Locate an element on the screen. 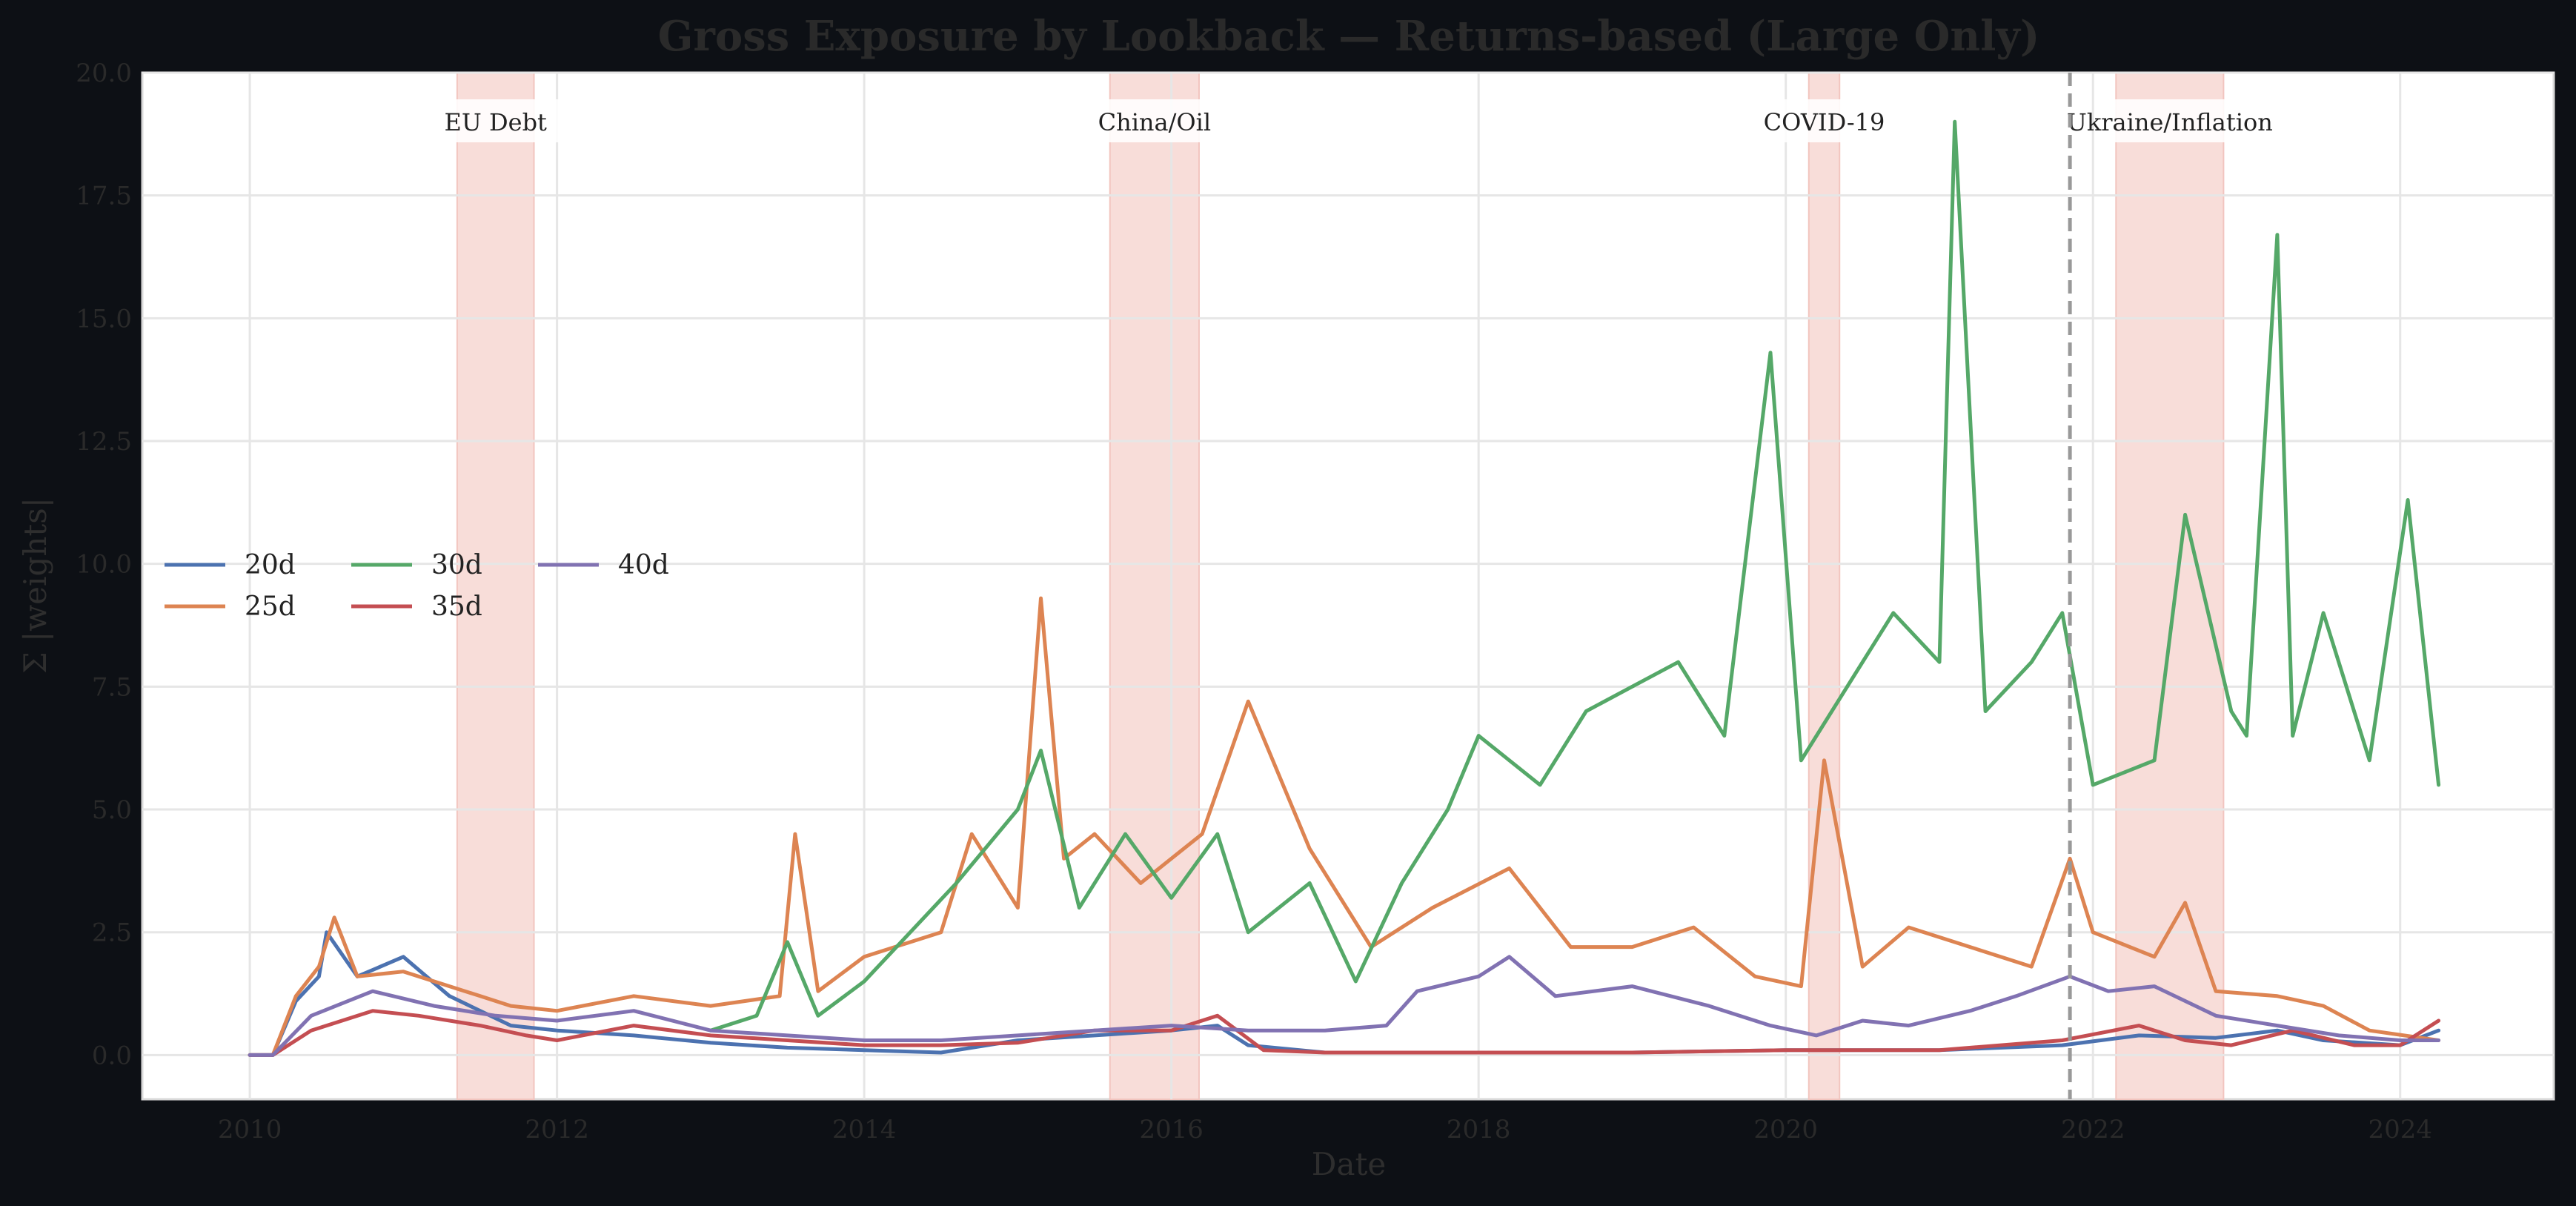 This screenshot has width=2576, height=1206. x-tick-label: 2012 is located at coordinates (557, 1129).